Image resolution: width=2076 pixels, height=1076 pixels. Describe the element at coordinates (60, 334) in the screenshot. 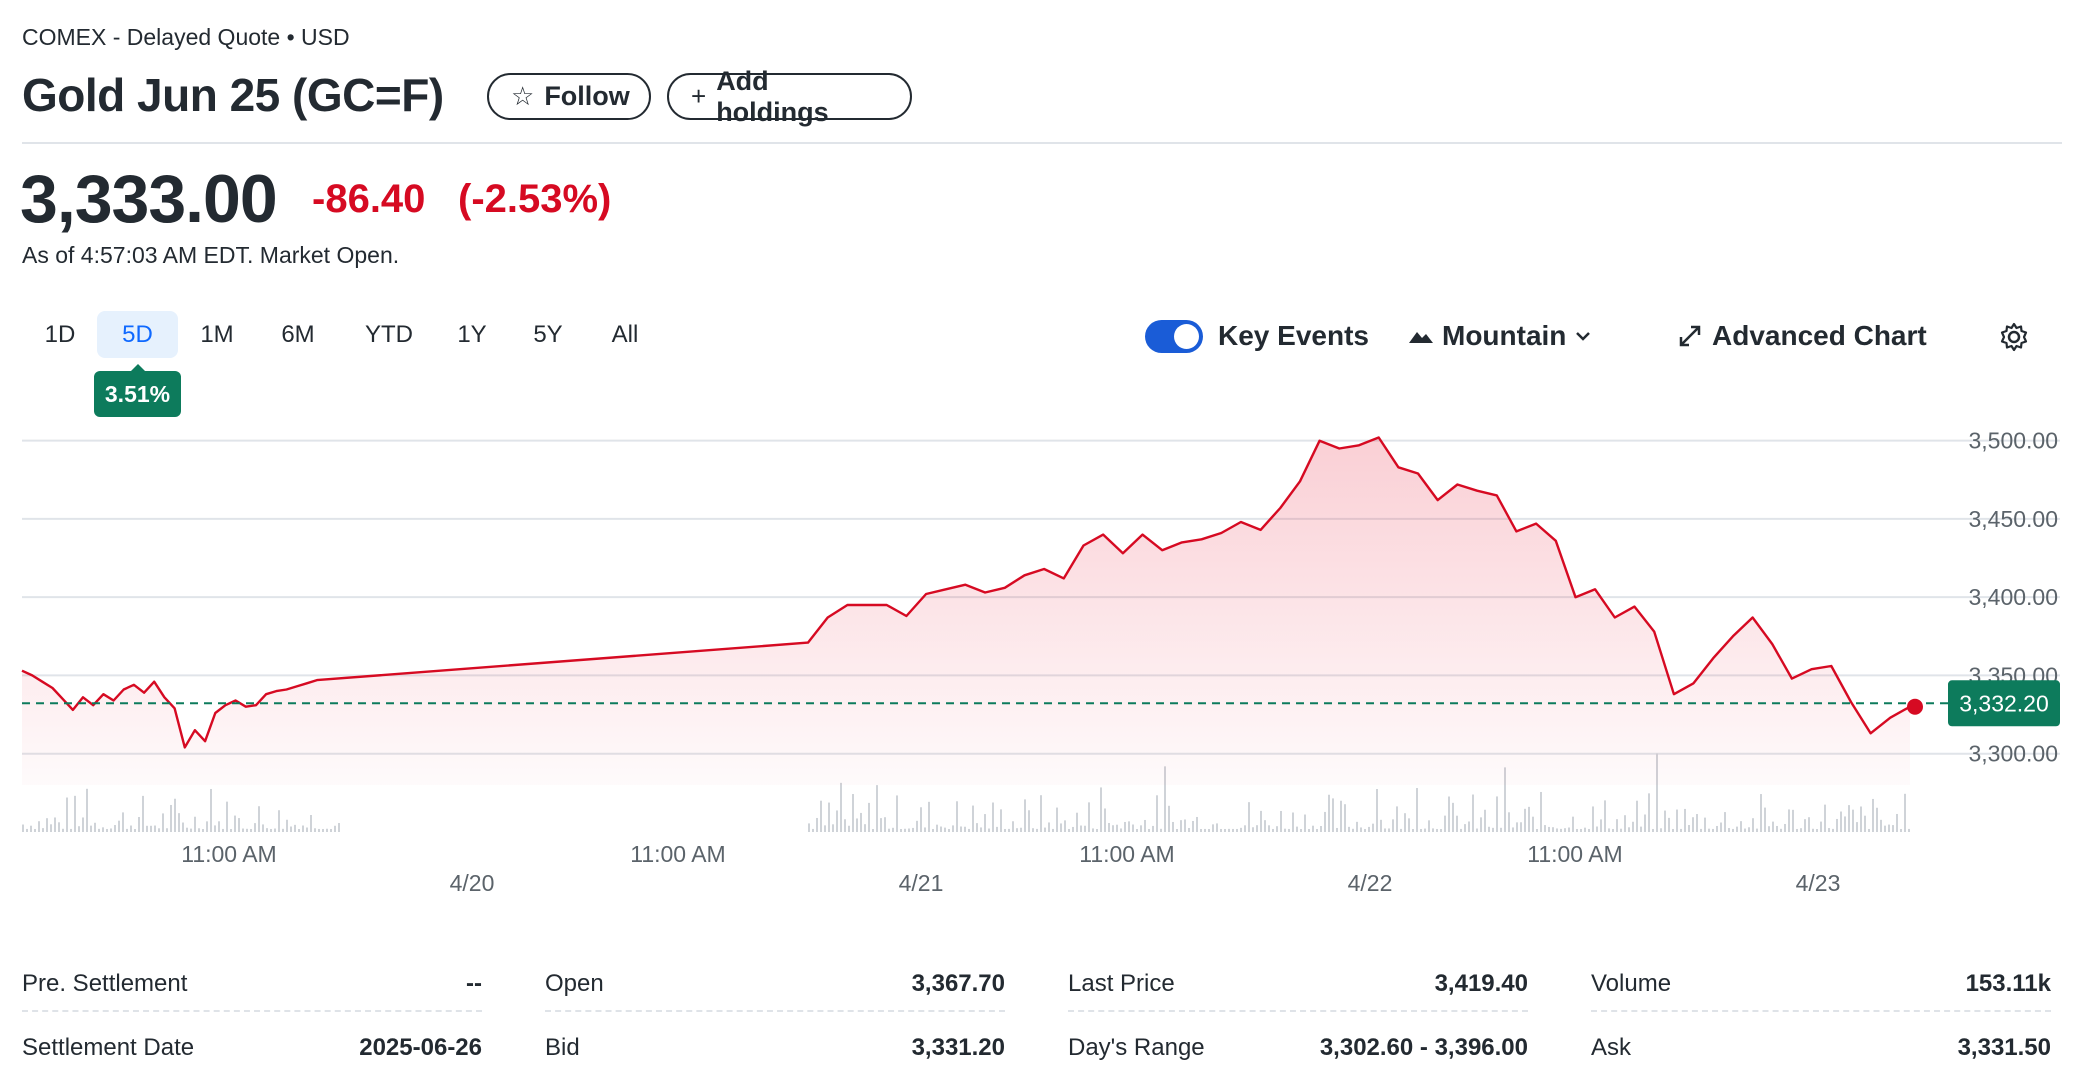

I see `tab-1d: 1D` at that location.